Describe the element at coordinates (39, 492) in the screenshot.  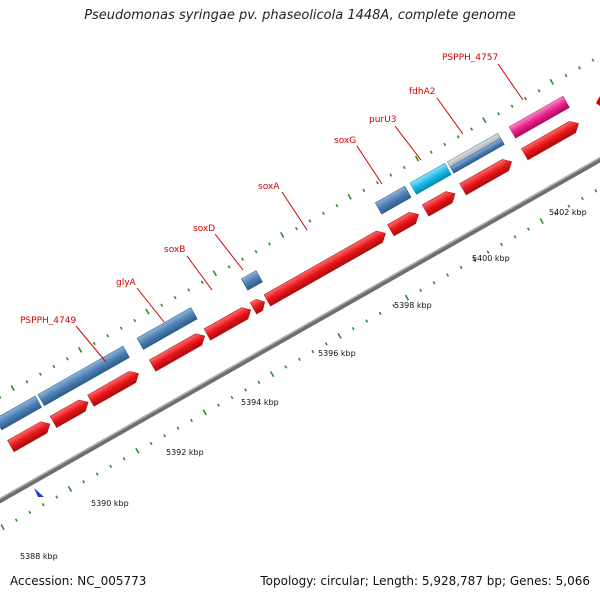
I see `scroll-left-icon` at that location.